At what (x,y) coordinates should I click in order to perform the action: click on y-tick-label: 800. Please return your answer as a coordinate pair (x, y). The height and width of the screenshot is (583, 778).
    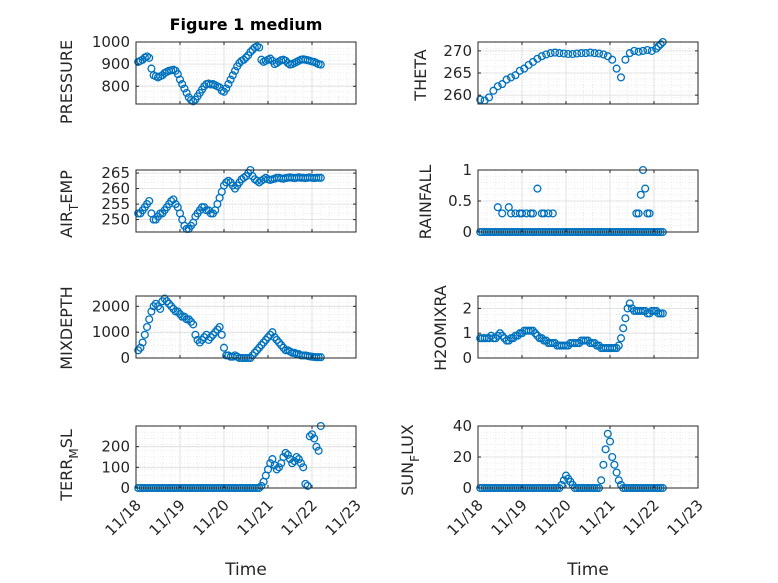
    Looking at the image, I should click on (115, 86).